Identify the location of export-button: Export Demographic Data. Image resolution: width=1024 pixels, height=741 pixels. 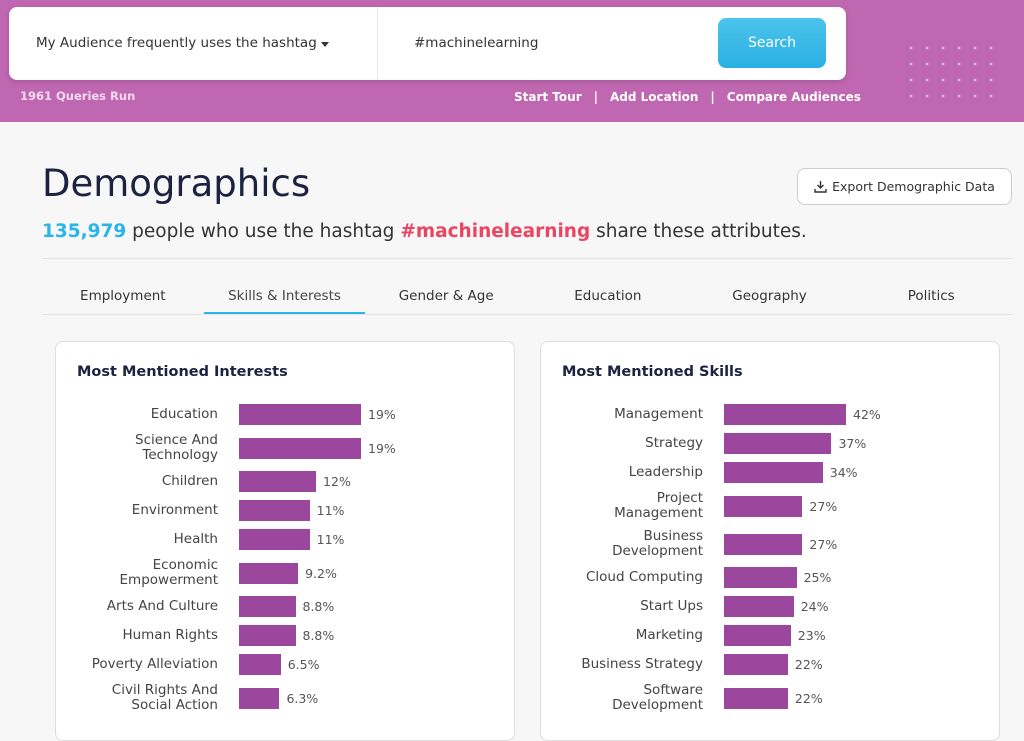
(904, 186).